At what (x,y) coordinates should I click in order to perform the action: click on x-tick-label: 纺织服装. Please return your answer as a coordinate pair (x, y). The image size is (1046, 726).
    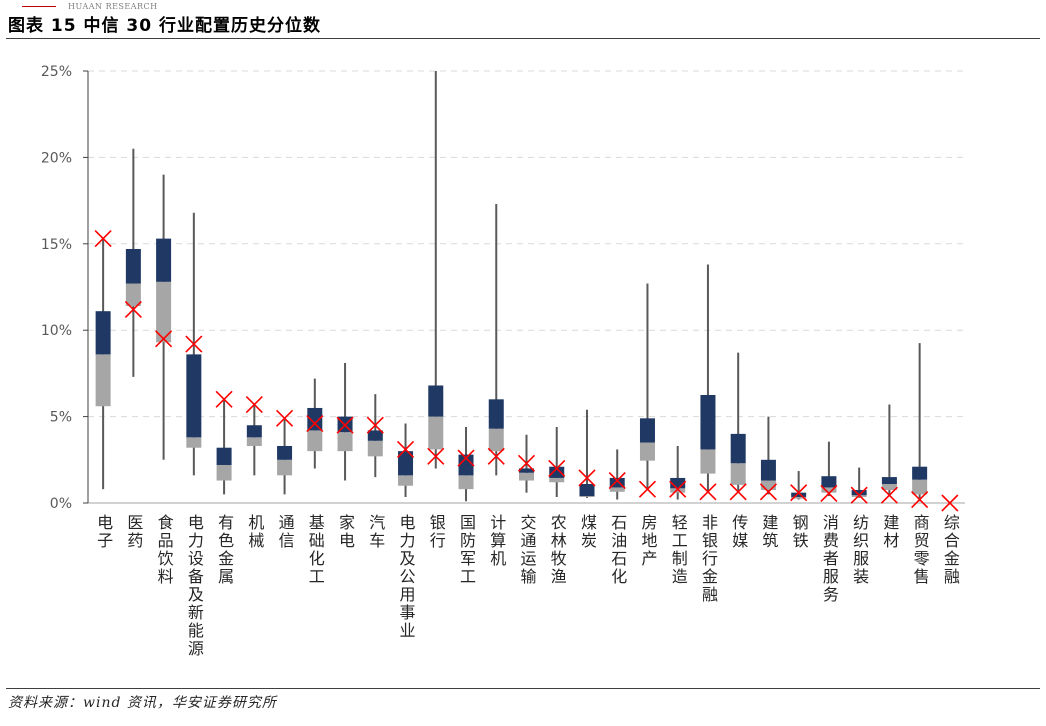
    Looking at the image, I should click on (860, 550).